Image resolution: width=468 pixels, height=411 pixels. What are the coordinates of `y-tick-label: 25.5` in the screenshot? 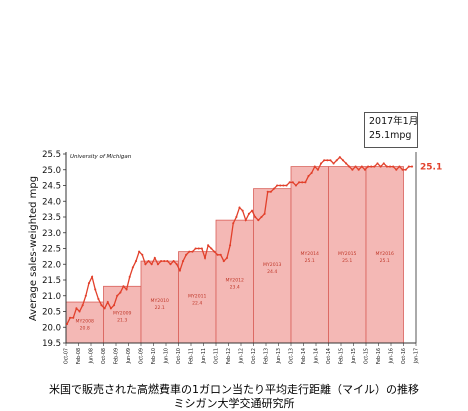 It's located at (51, 155).